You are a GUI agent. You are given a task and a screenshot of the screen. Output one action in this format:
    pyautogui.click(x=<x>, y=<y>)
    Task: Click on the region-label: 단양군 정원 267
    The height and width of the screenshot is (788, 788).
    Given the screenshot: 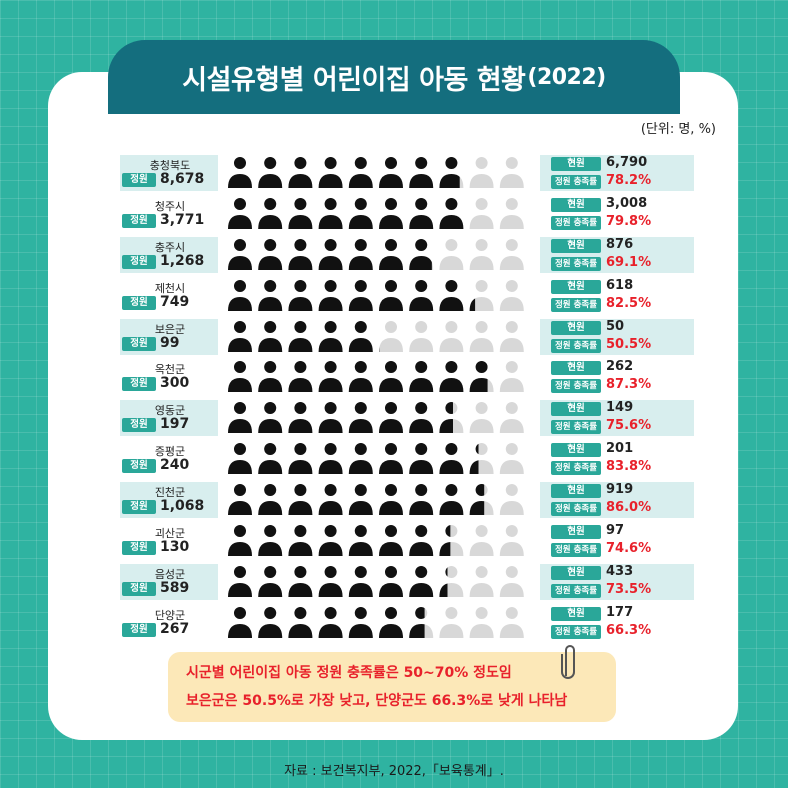 What is the action you would take?
    pyautogui.click(x=170, y=623)
    